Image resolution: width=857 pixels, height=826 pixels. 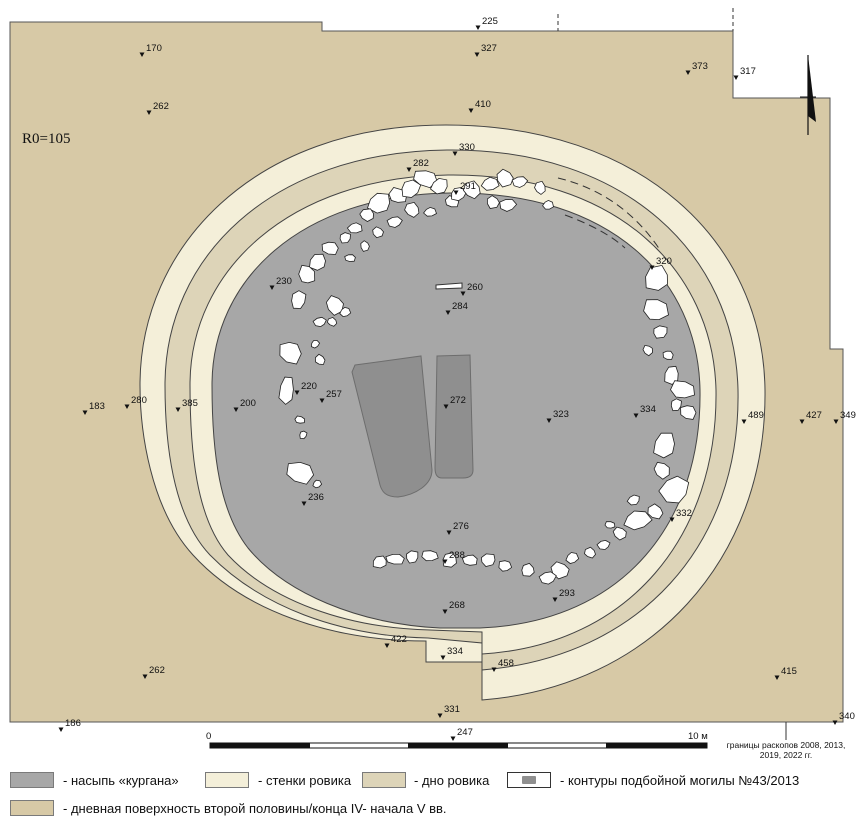 What do you see at coordinates (567, 593) in the screenshot?
I see `elevation-label: 293` at bounding box center [567, 593].